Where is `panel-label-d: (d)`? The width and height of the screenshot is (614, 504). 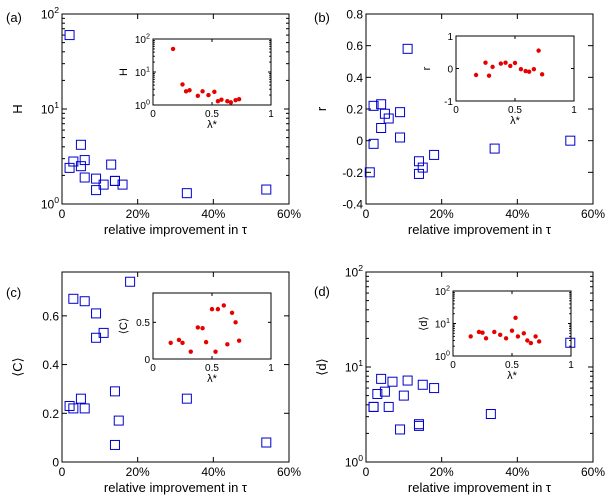
panel-label-d: (d) is located at coordinates (322, 291).